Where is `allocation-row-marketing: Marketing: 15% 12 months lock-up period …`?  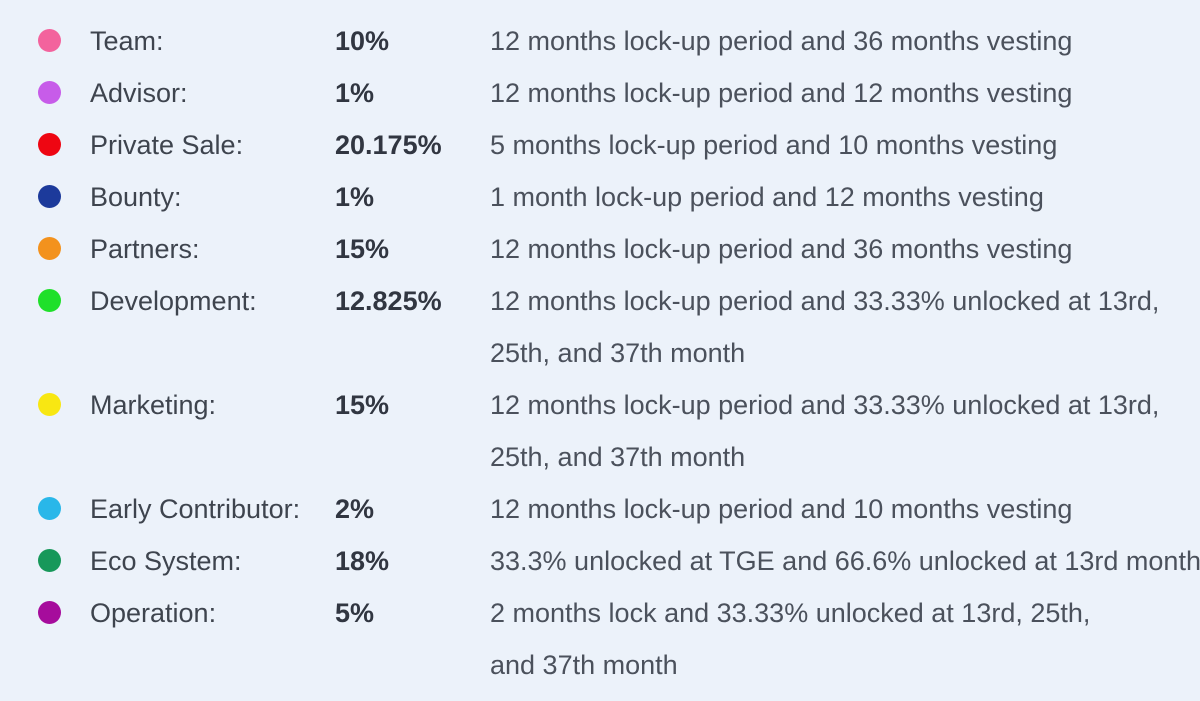
allocation-row-marketing: Marketing: 15% 12 months lock-up period … is located at coordinates (619, 431).